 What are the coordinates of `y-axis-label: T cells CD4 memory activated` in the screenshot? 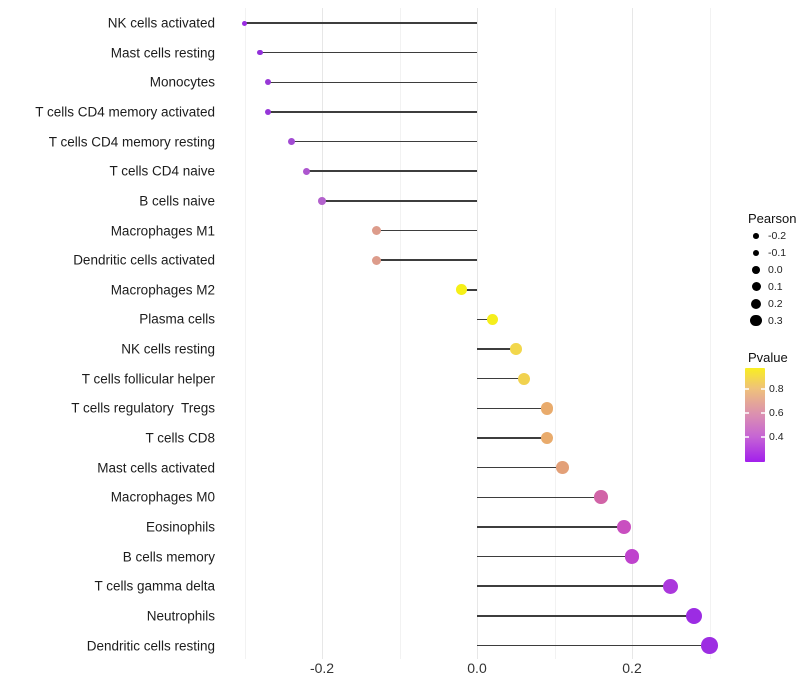 It's located at (125, 112).